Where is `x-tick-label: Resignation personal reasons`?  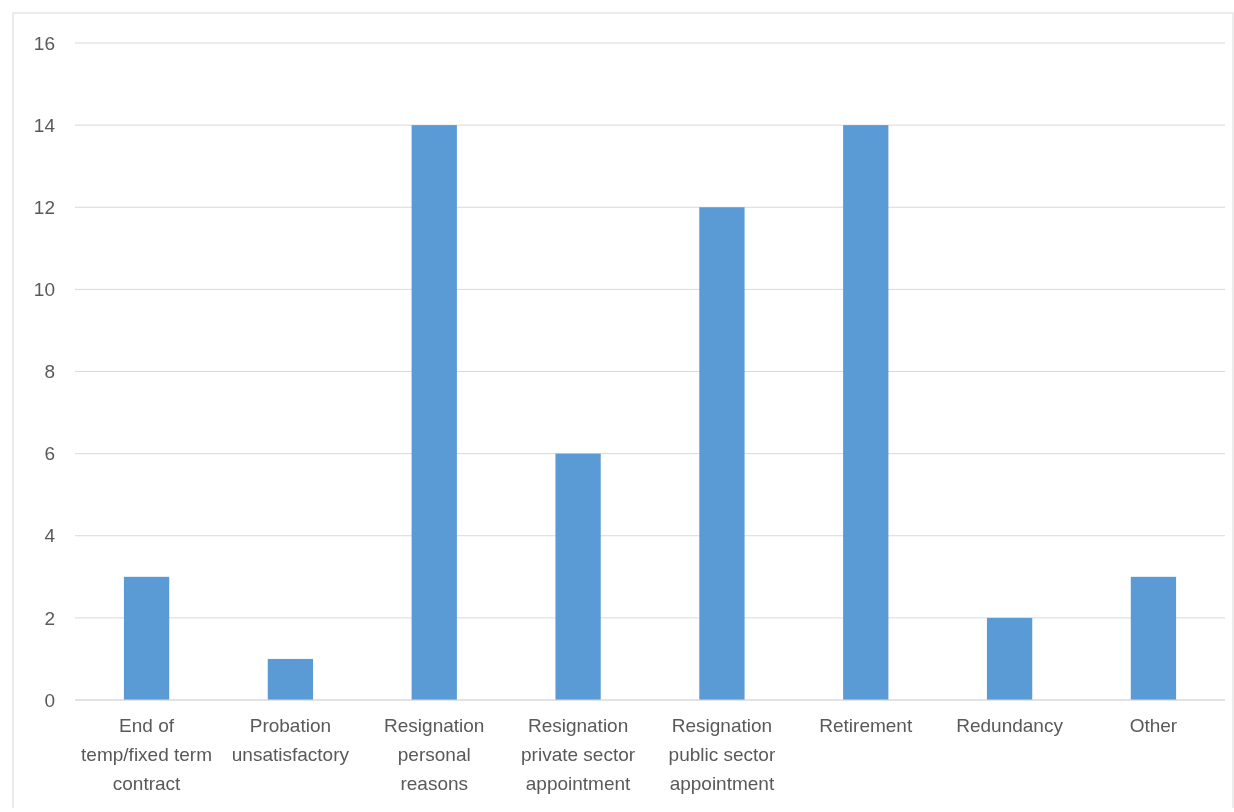 x-tick-label: Resignation personal reasons is located at coordinates (434, 754).